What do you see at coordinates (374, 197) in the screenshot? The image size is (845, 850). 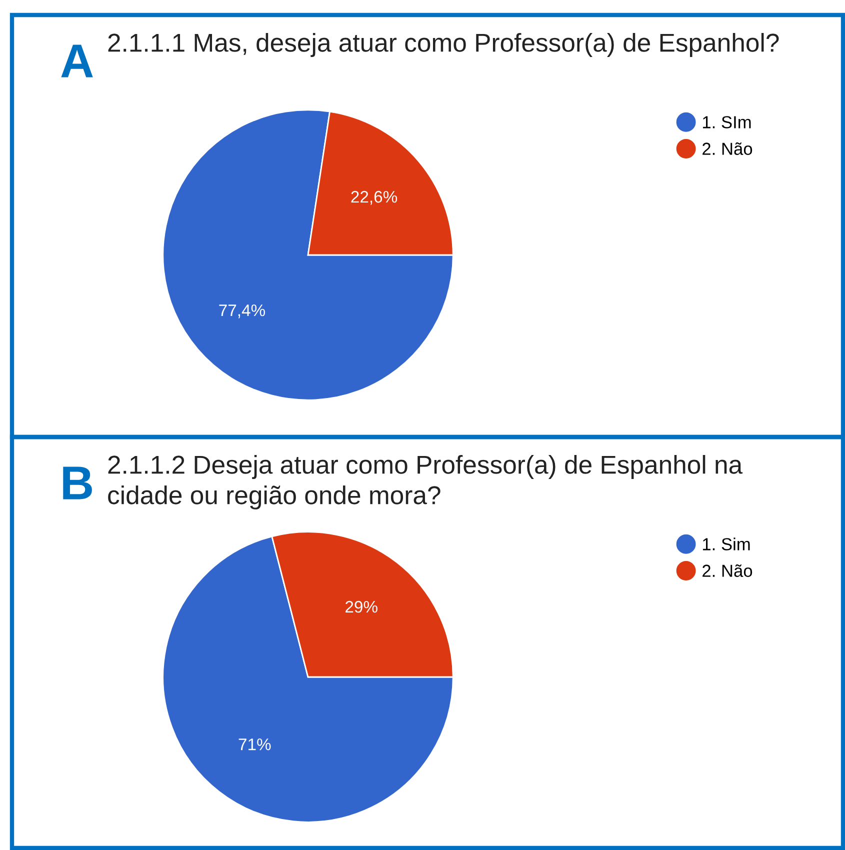 I see `data-label: 22,6%` at bounding box center [374, 197].